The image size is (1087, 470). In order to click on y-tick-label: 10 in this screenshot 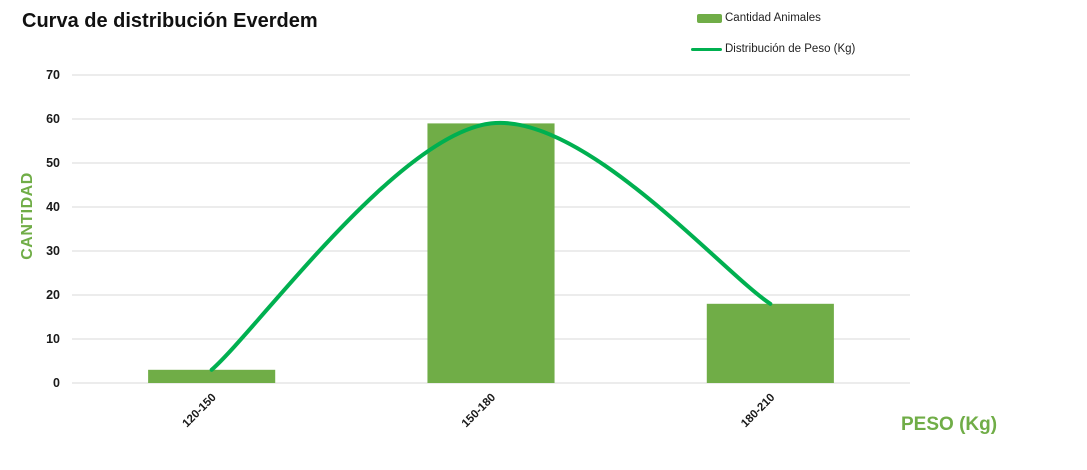, I will do `click(53, 339)`.